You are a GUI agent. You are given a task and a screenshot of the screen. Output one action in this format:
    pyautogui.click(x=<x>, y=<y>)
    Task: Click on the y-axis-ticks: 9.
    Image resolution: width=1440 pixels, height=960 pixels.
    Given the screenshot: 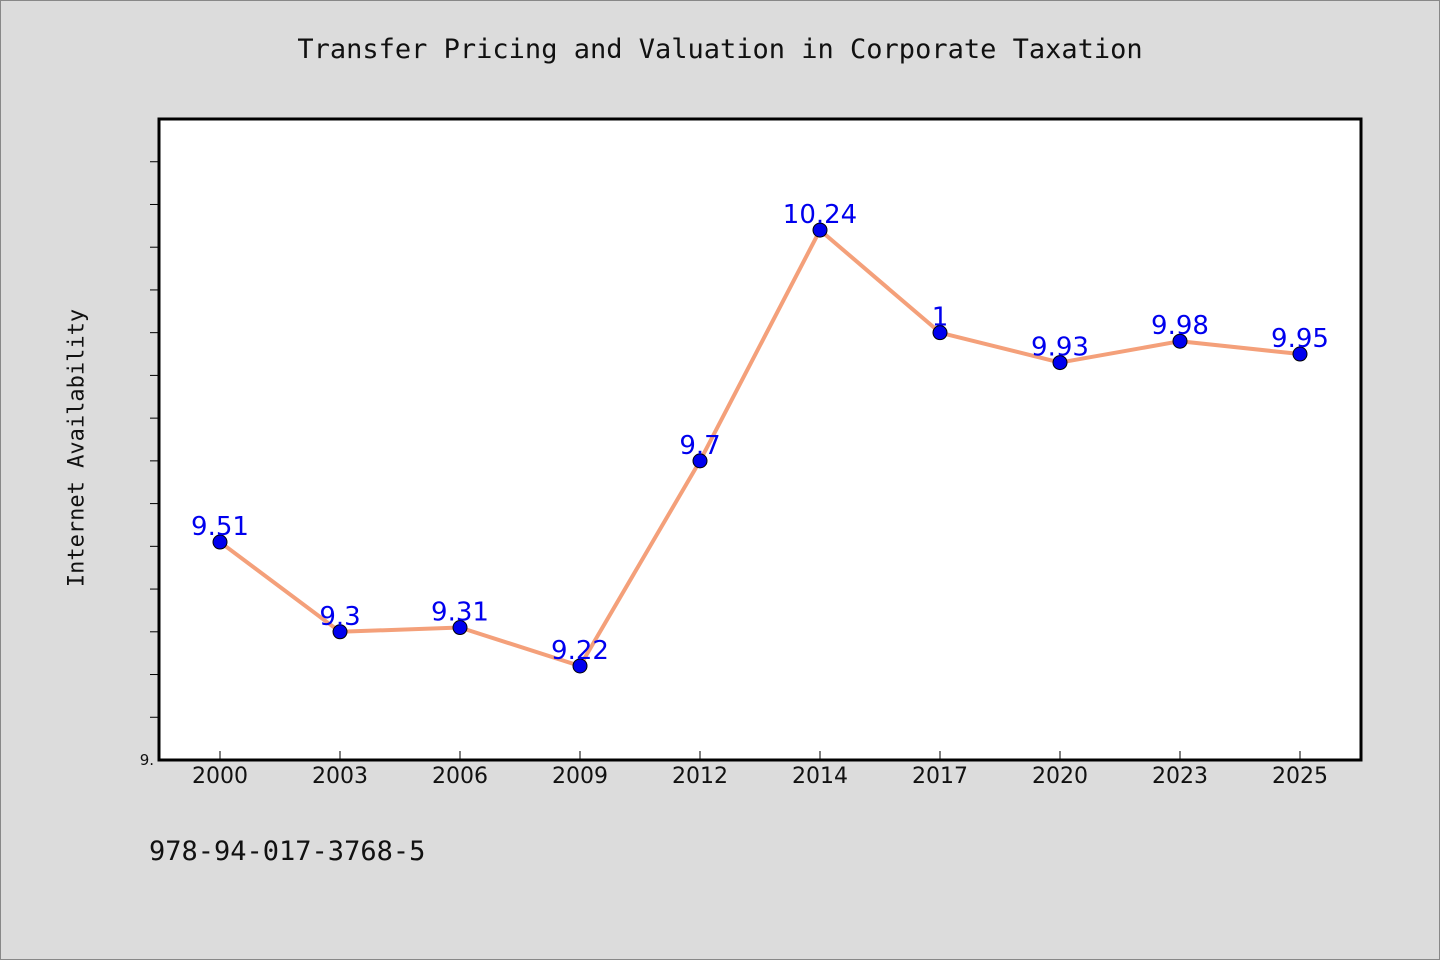 What is the action you would take?
    pyautogui.click(x=149, y=465)
    